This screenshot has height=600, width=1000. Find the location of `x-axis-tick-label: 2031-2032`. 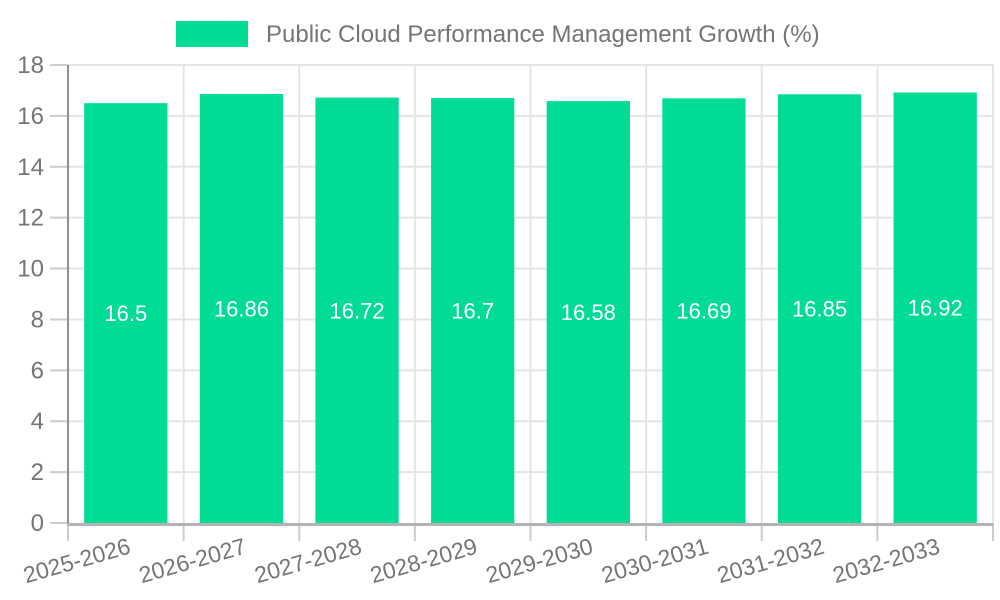

x-axis-tick-label: 2031-2032 is located at coordinates (770, 560).